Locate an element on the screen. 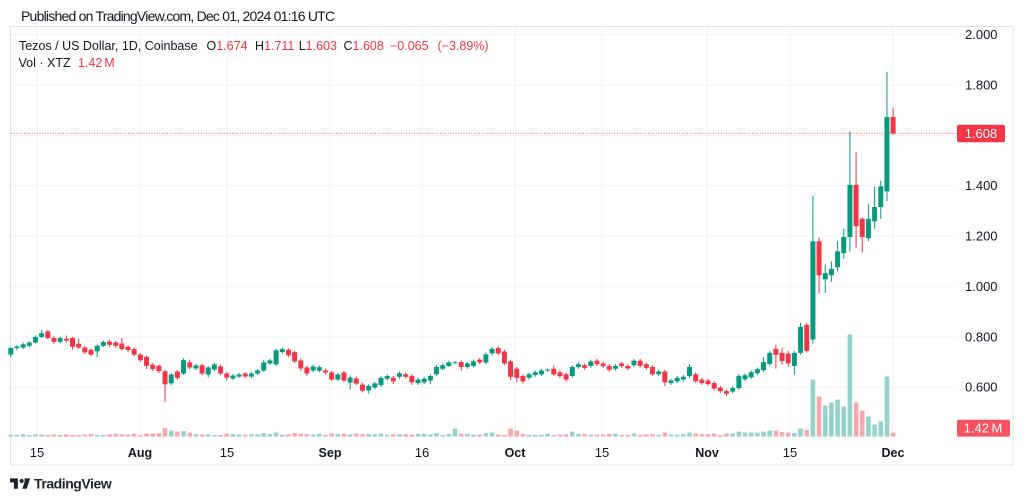 This screenshot has height=502, width=1024. svg-text: 1.200 is located at coordinates (981, 236).